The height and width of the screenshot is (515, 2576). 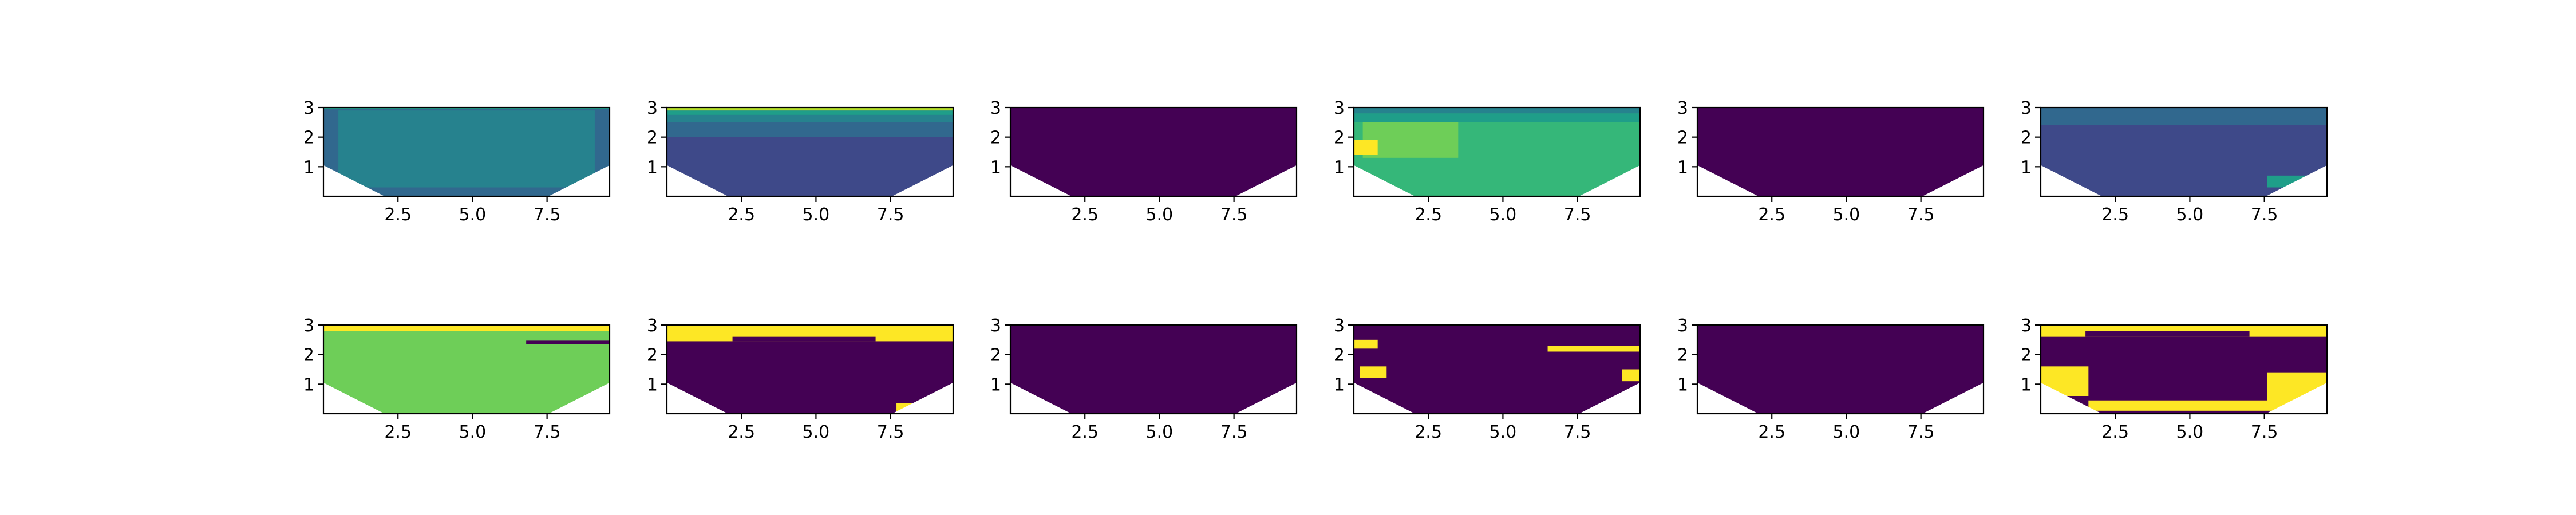 I want to click on subplot-2: 2.5 5.0 7.5 1 2 3, so click(x=800, y=161).